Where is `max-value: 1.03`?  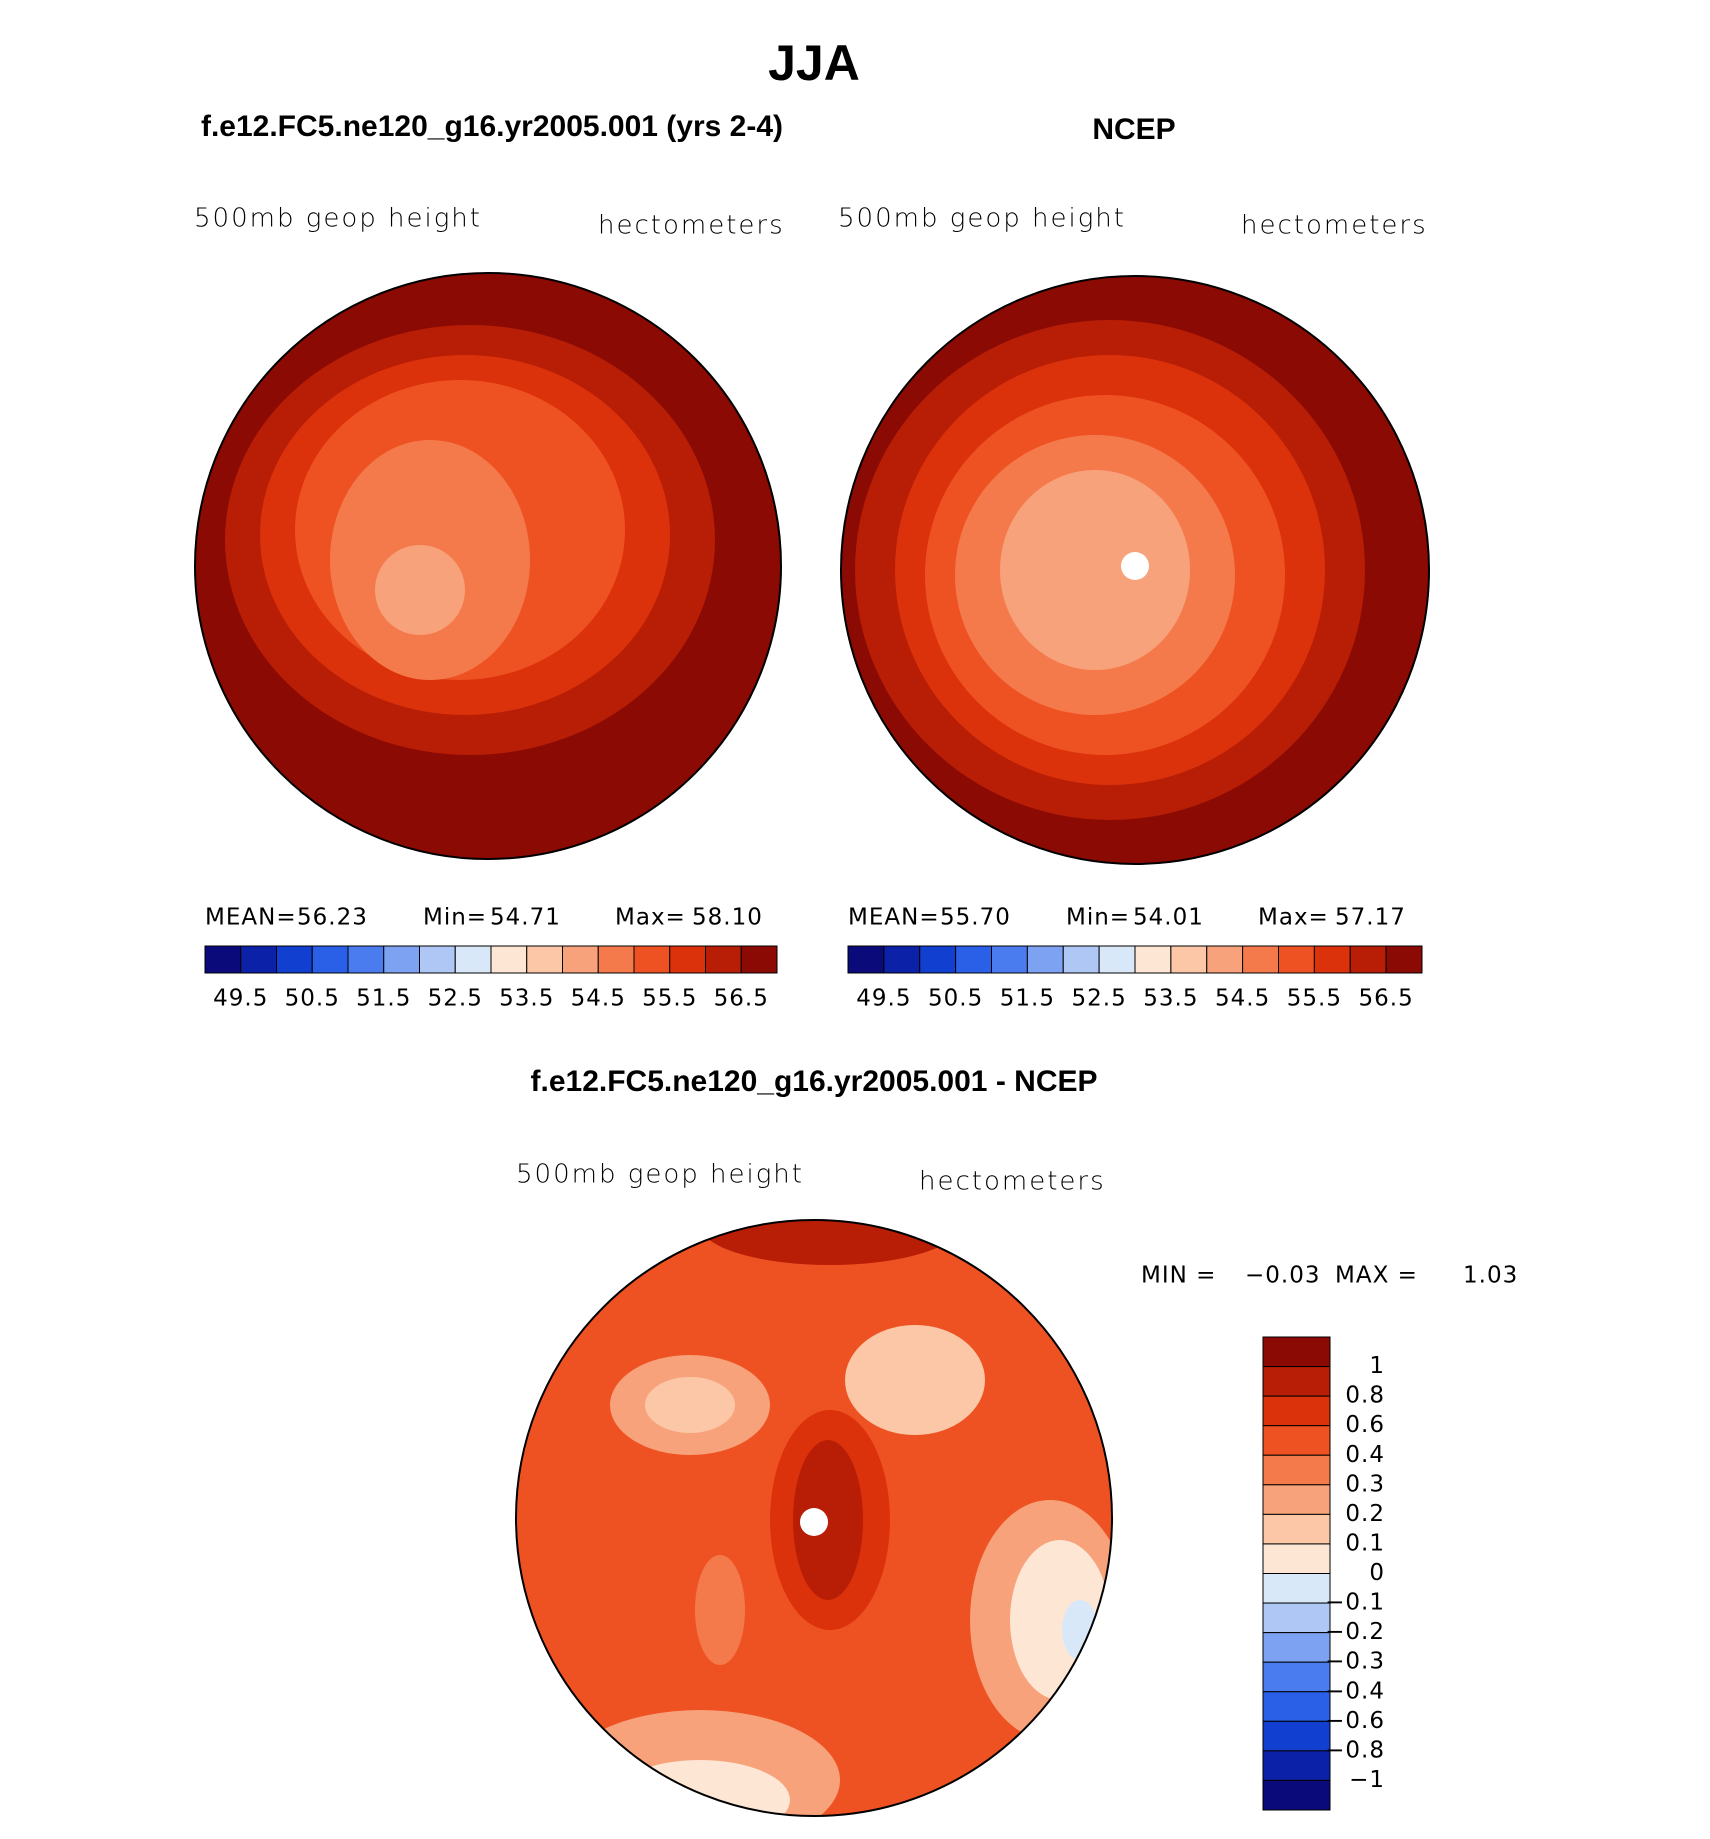
max-value: 1.03 is located at coordinates (1490, 1276).